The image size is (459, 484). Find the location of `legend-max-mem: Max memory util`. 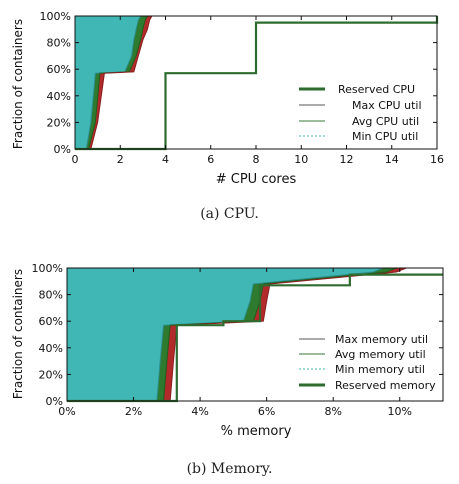

legend-max-mem: Max memory util is located at coordinates (381, 339).